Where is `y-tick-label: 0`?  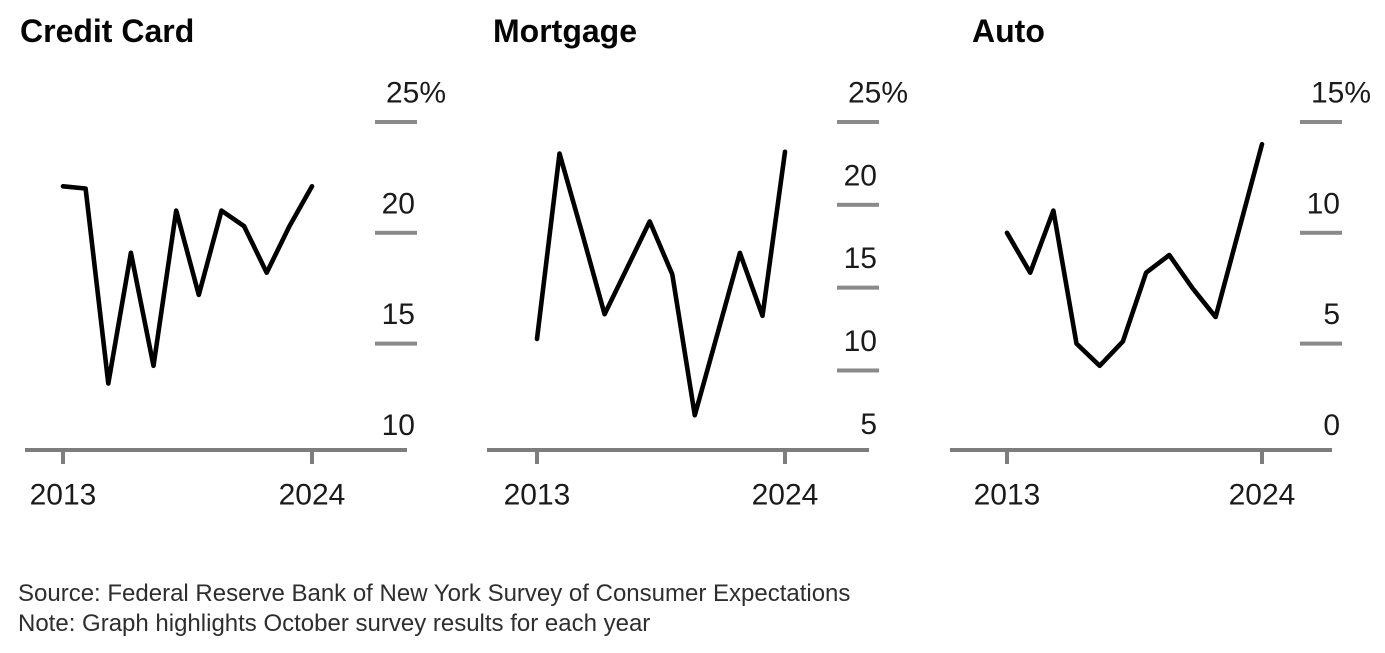
y-tick-label: 0 is located at coordinates (1331, 425).